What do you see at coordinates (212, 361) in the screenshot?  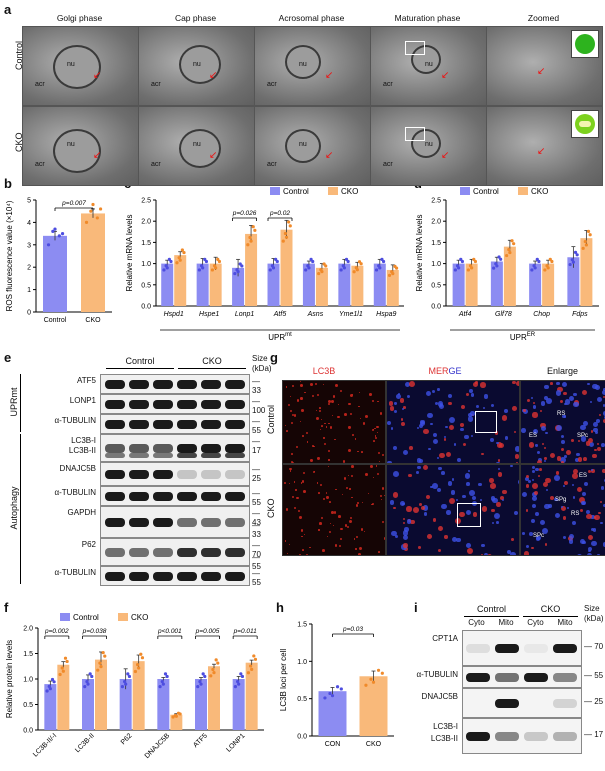 I see `group-label-cko: CKO` at bounding box center [212, 361].